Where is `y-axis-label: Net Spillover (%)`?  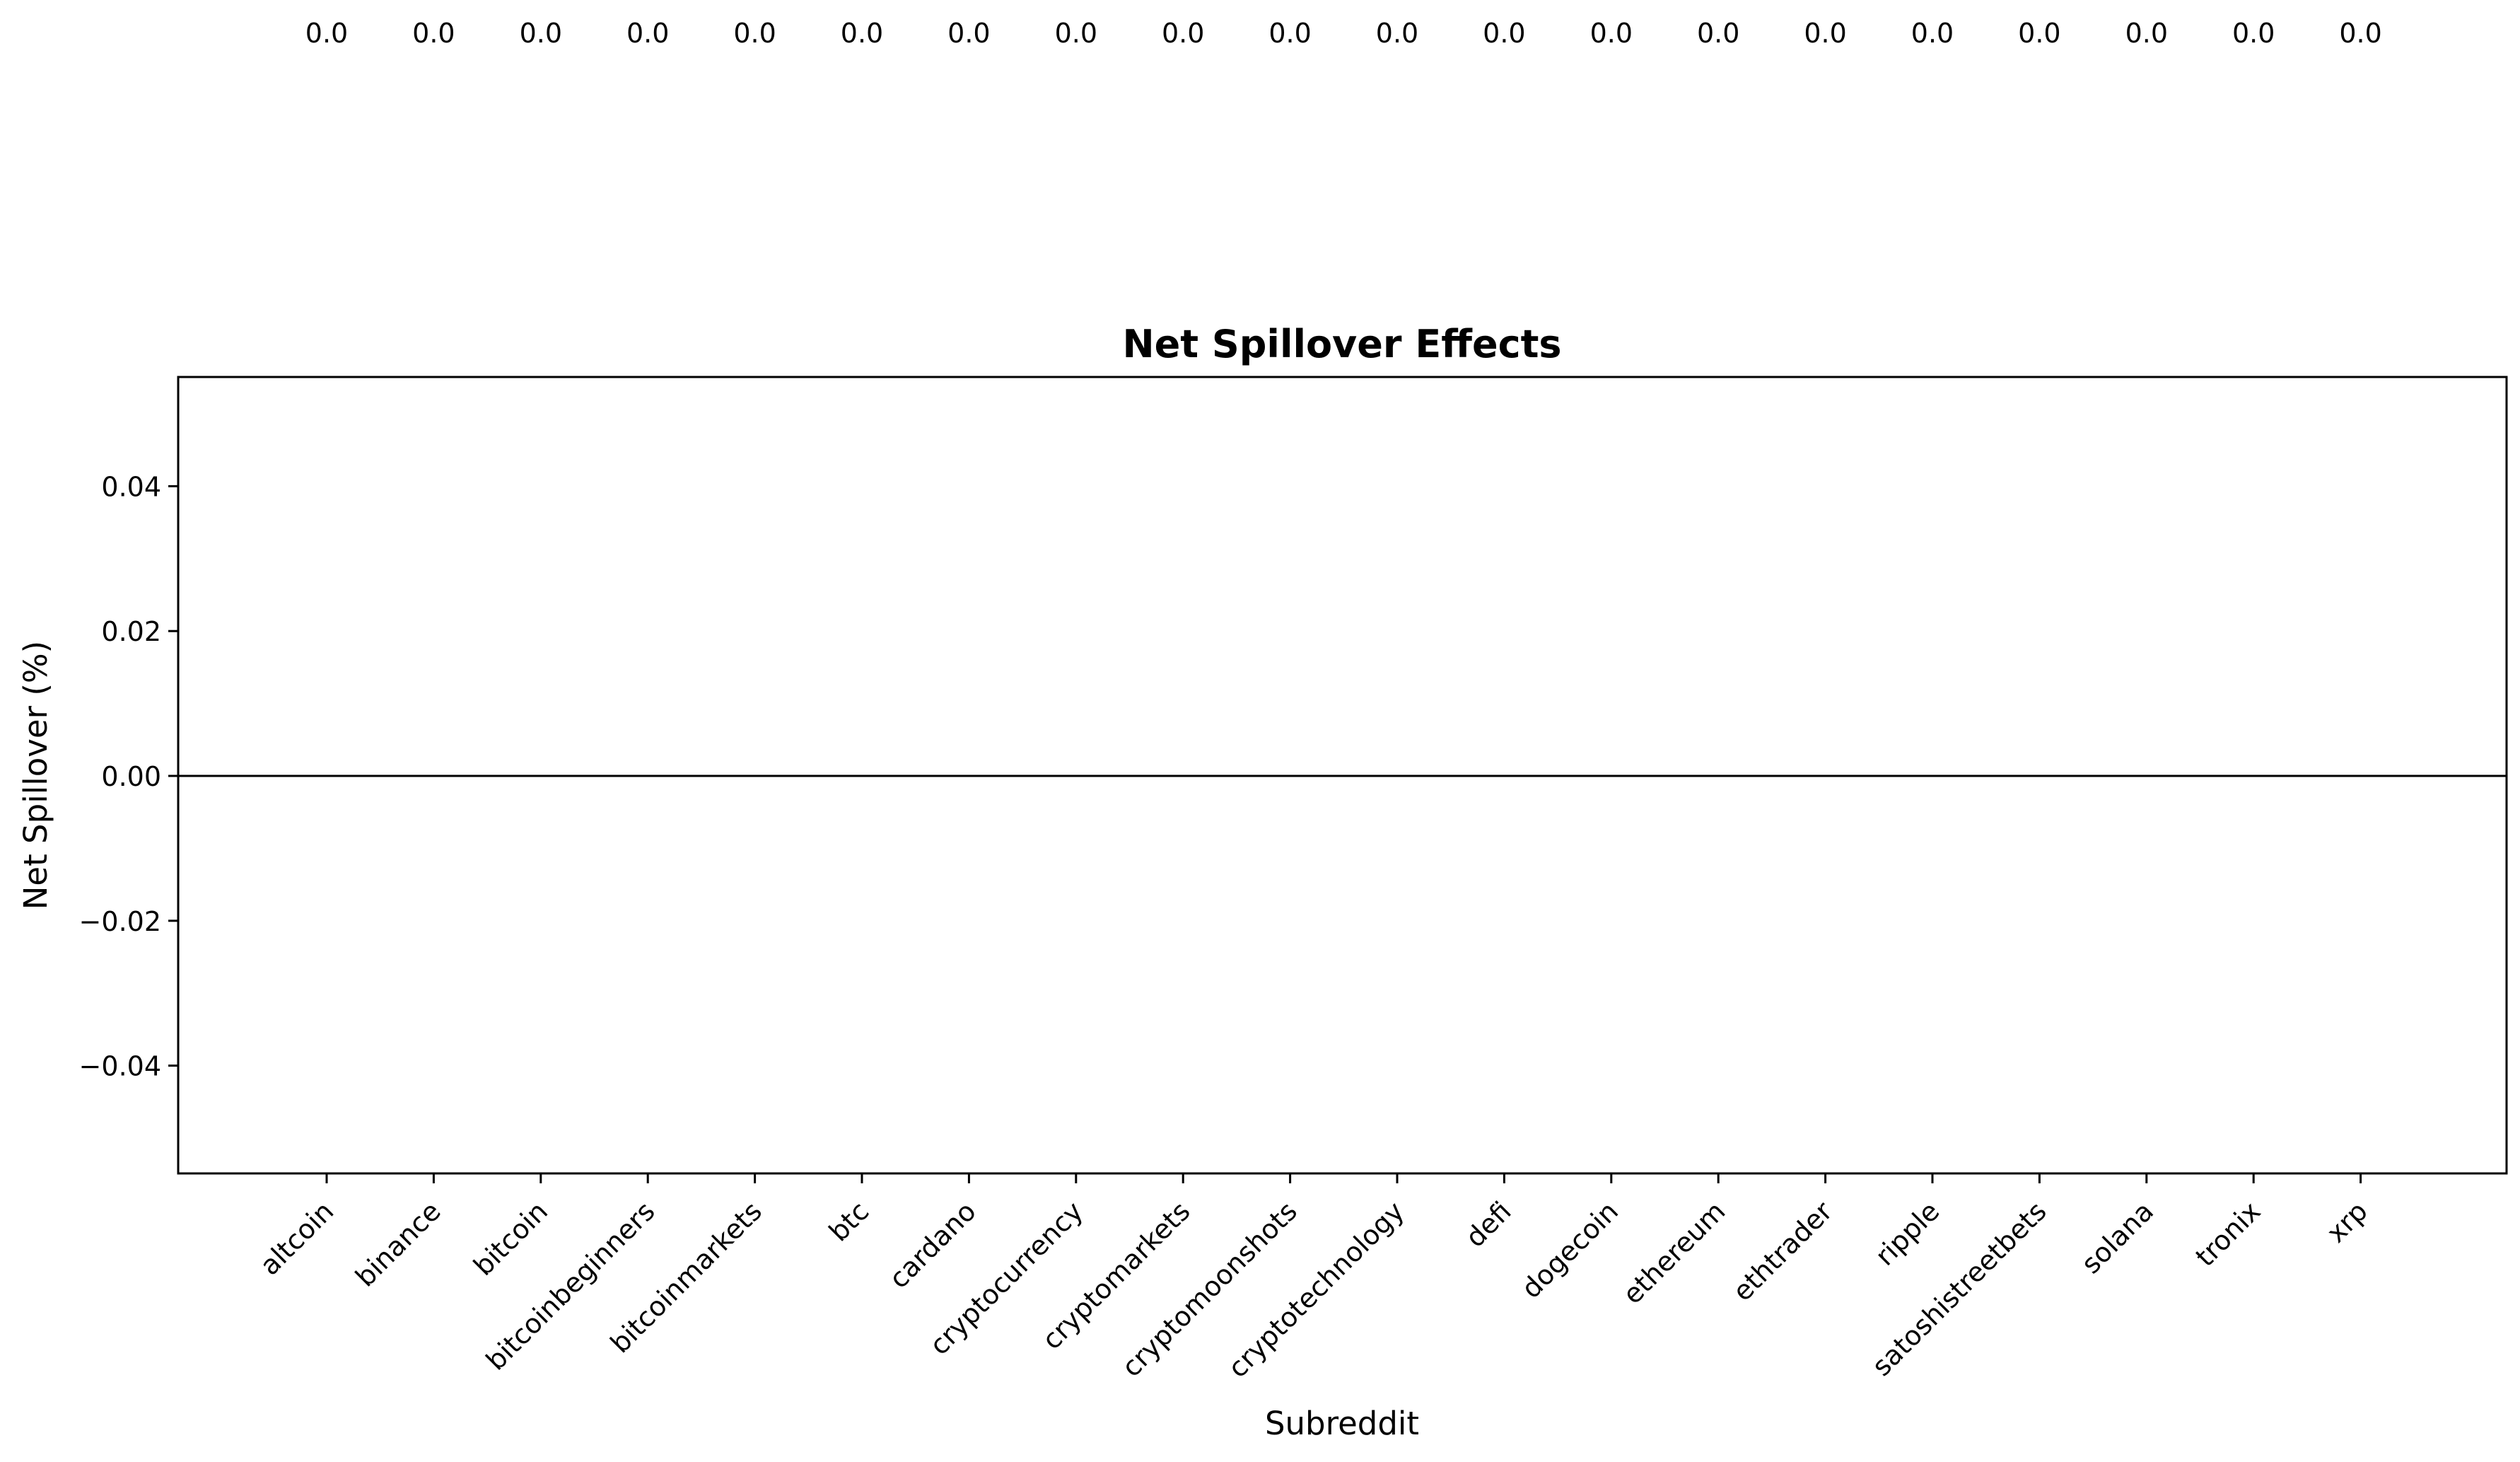
y-axis-label: Net Spillover (%) is located at coordinates (36, 775).